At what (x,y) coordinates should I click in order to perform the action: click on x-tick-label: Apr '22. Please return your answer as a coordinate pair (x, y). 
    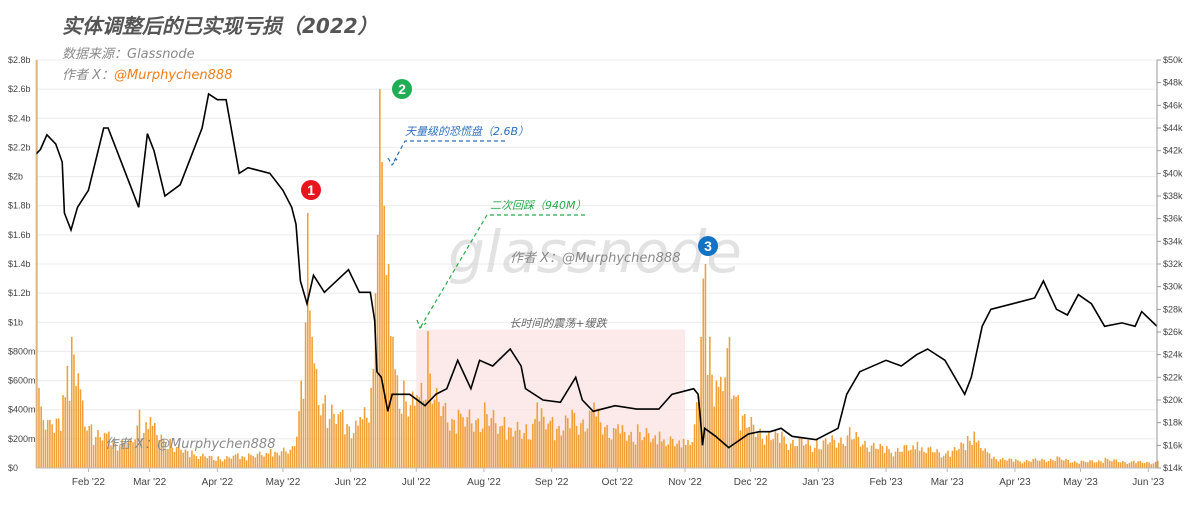
    Looking at the image, I should click on (218, 482).